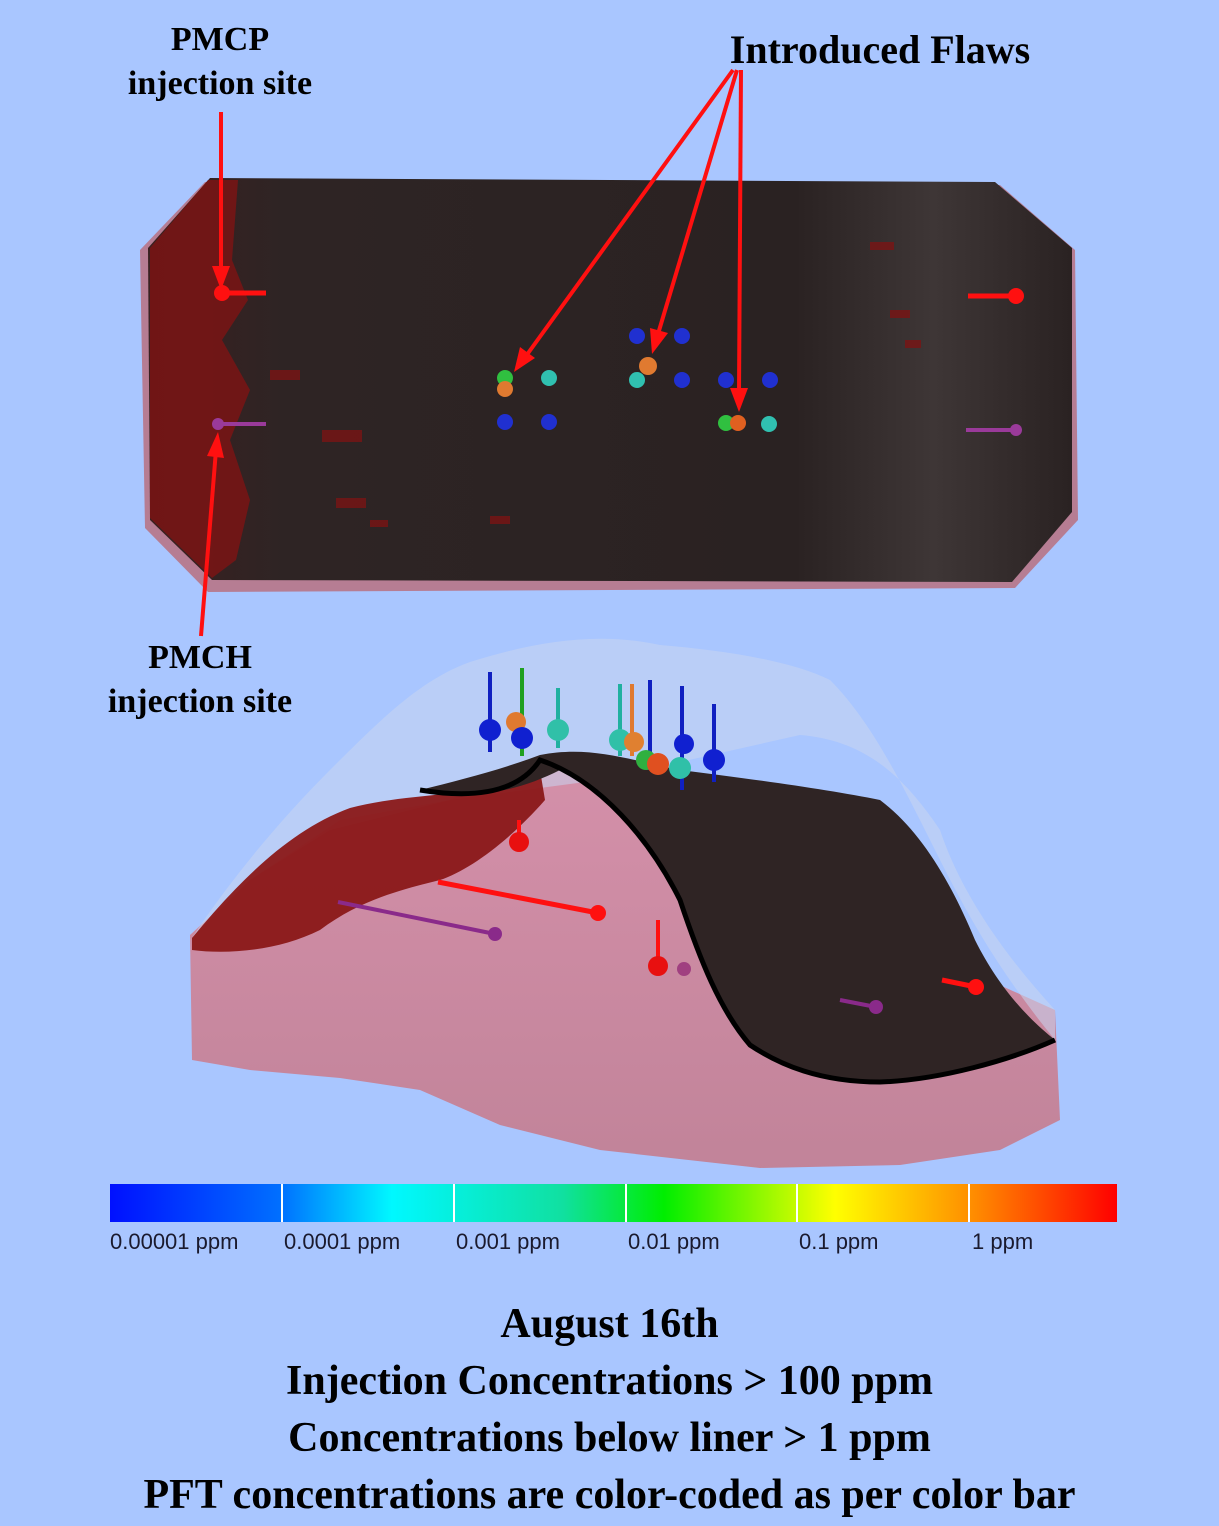  What do you see at coordinates (220, 39) in the screenshot?
I see `pmcp-label-line1: PMCP` at bounding box center [220, 39].